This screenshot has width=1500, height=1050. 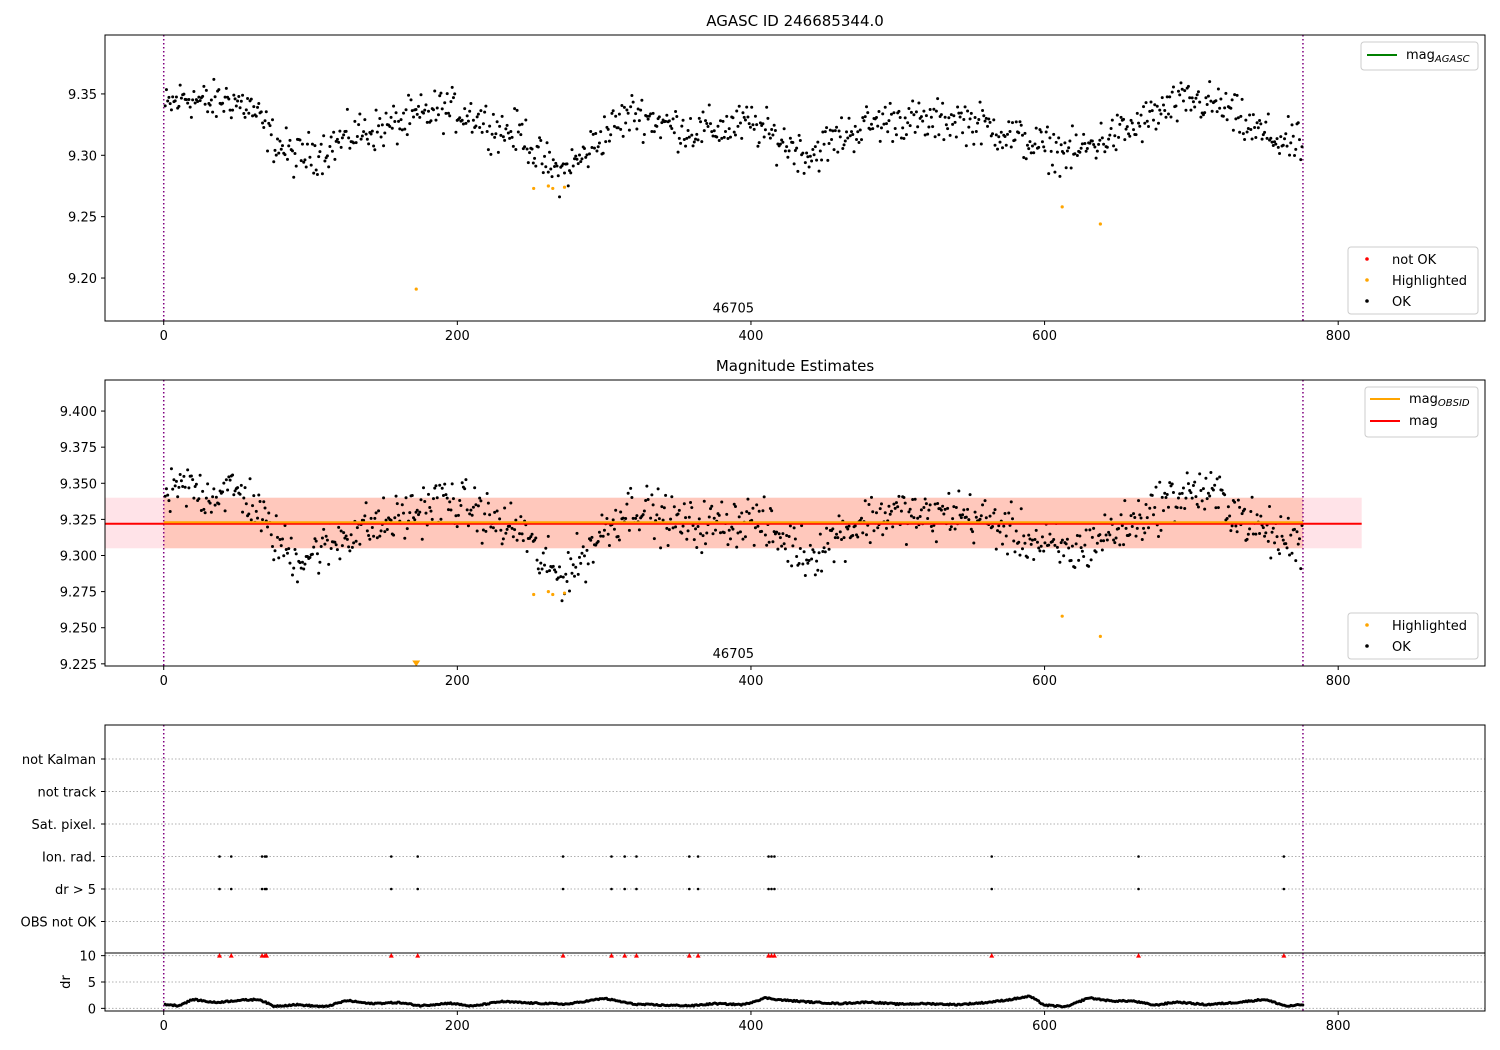 What do you see at coordinates (1367, 301) in the screenshot?
I see `legend-point-swatch` at bounding box center [1367, 301].